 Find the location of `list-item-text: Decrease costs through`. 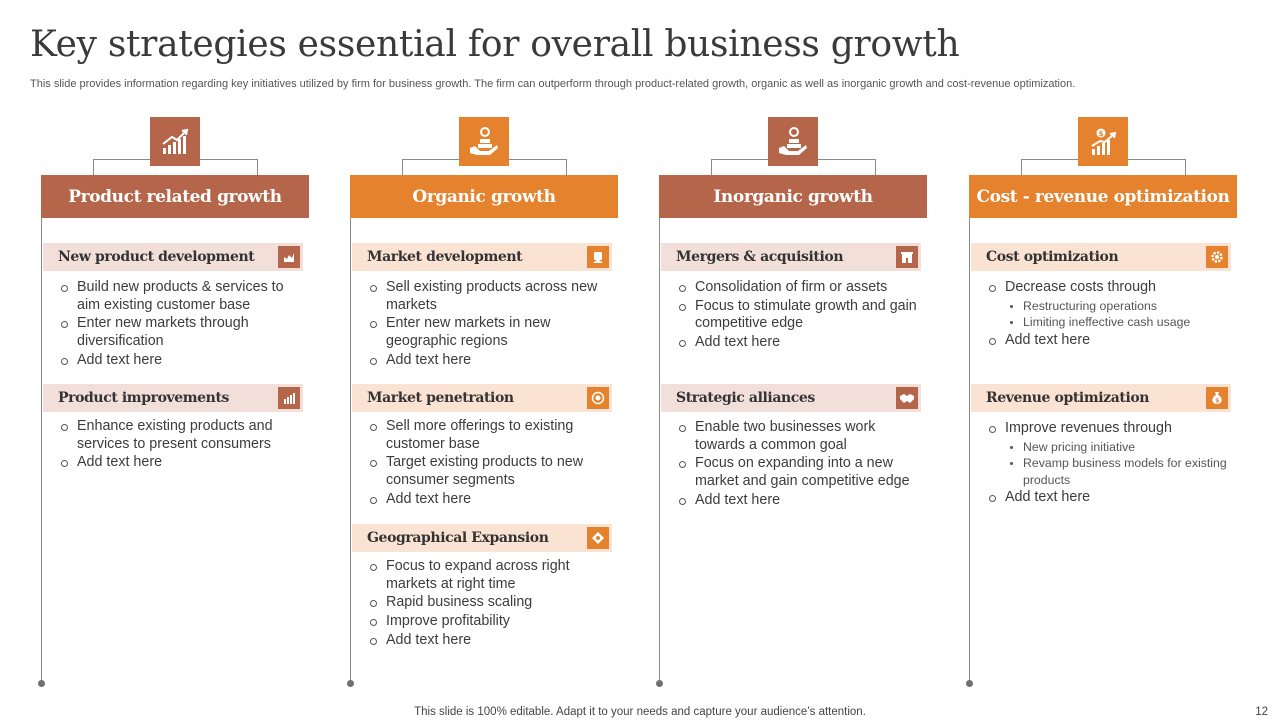

list-item-text: Decrease costs through is located at coordinates (1080, 287).